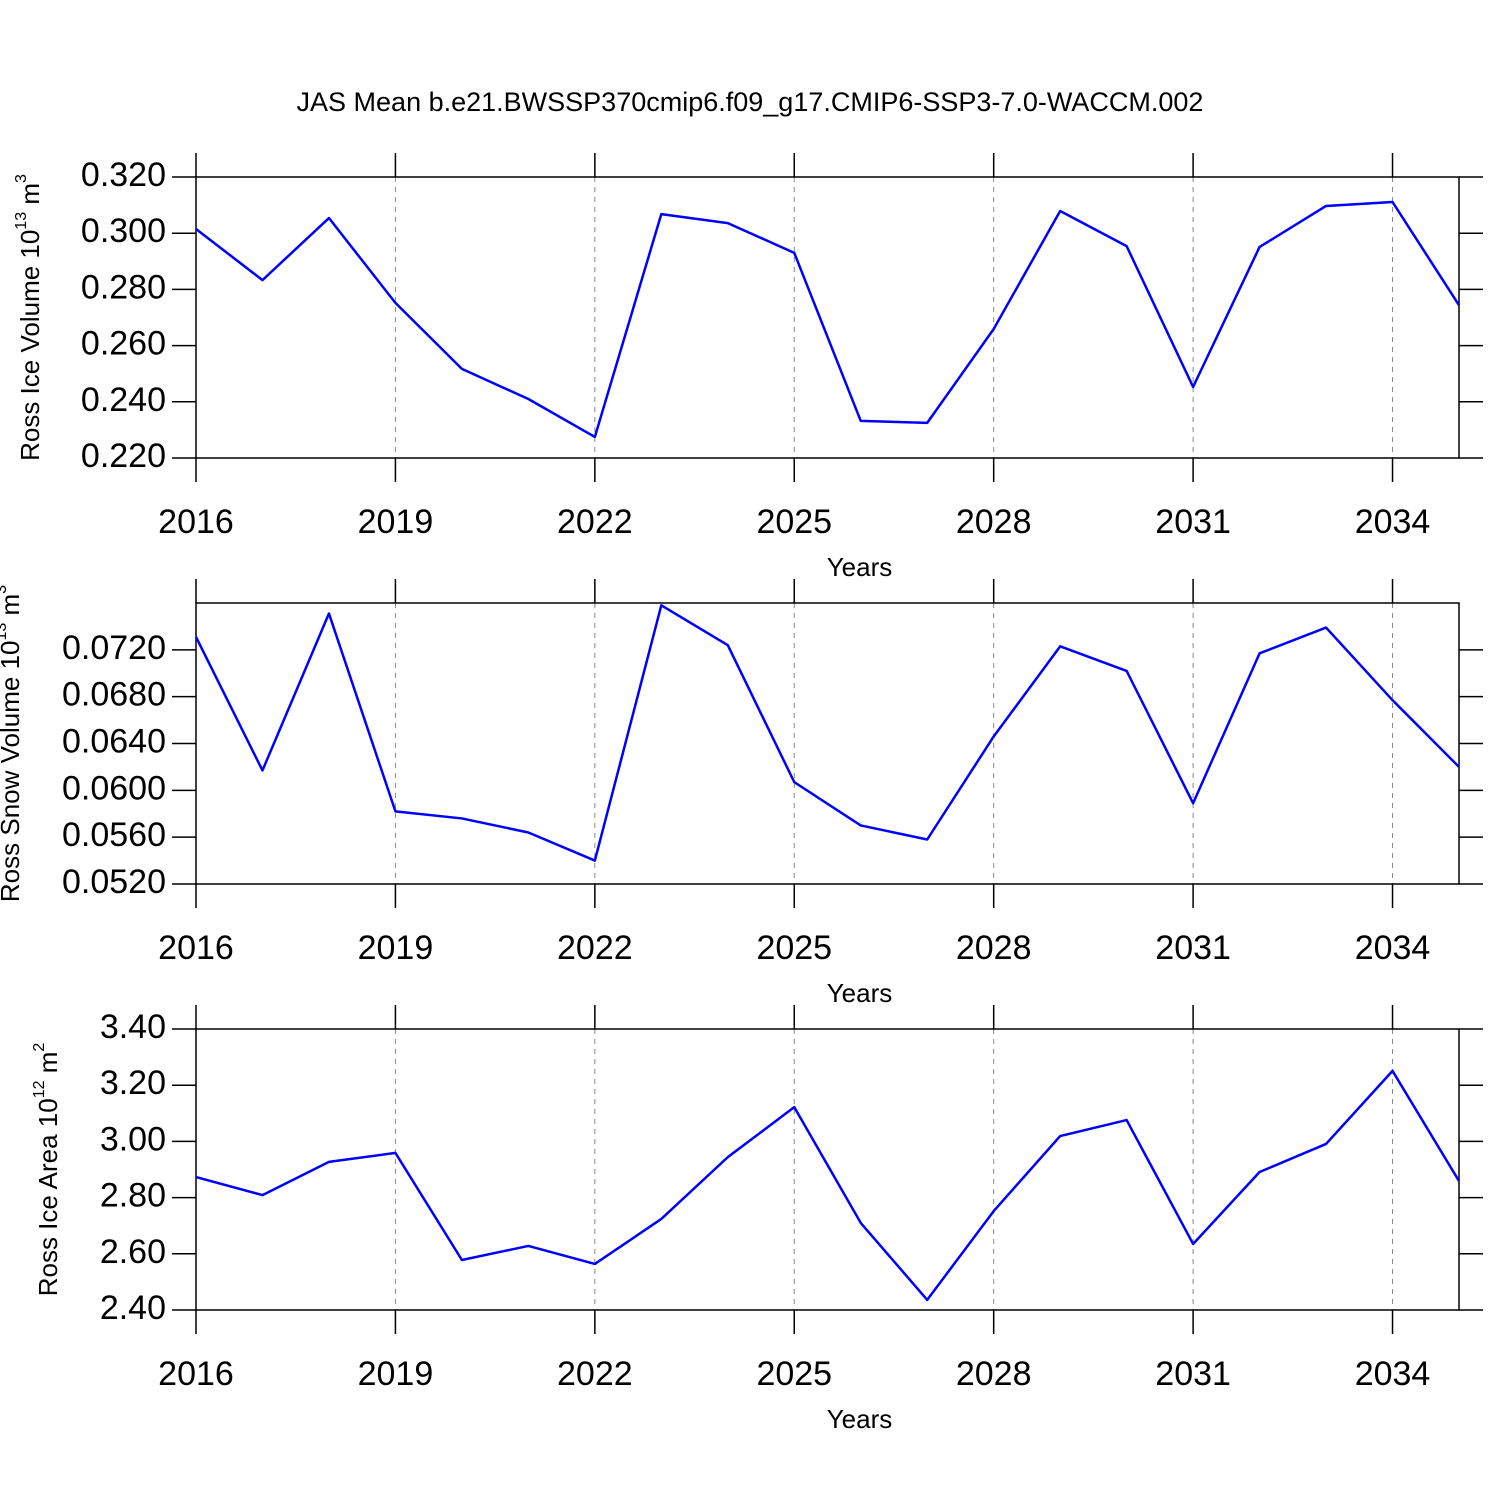  I want to click on y-axis-label: Ross Ice Volume 1013 m3, so click(29, 317).